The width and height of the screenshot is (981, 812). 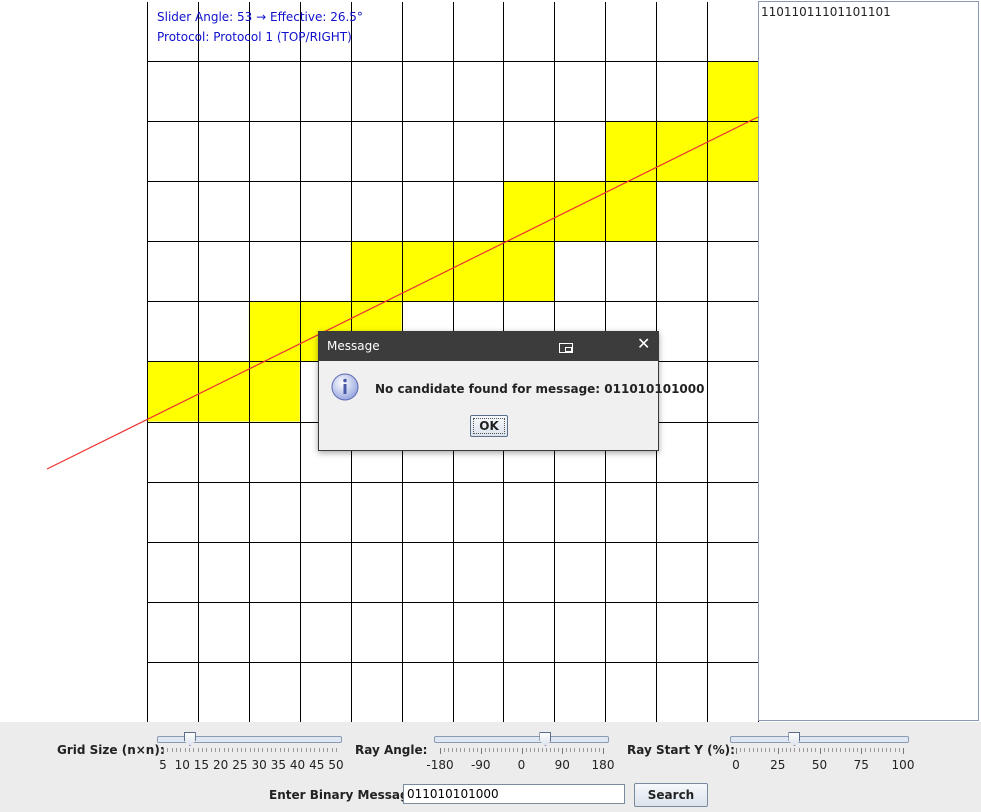 I want to click on slider-tick-label: 45, so click(x=317, y=765).